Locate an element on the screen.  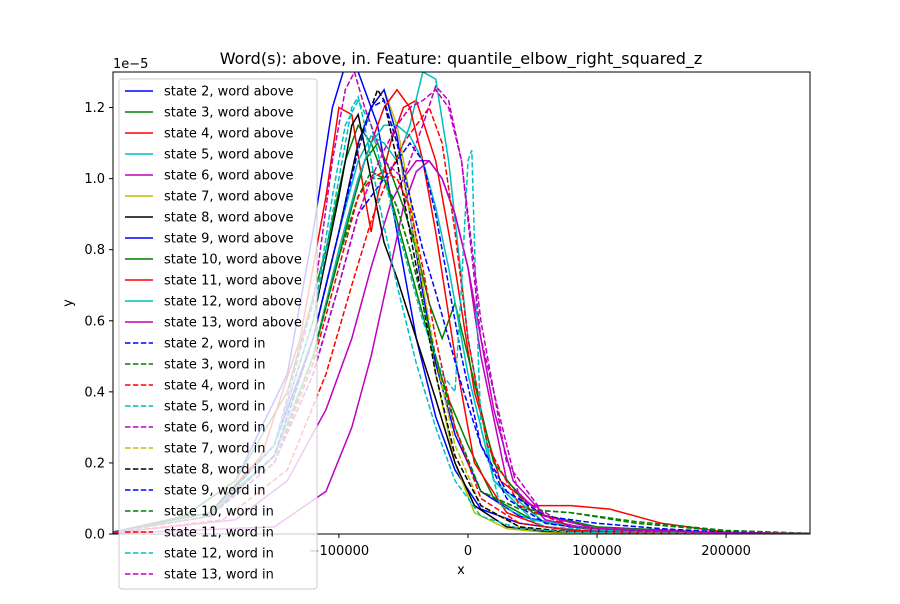
y-tick-label: 0.4 is located at coordinates (94, 392).